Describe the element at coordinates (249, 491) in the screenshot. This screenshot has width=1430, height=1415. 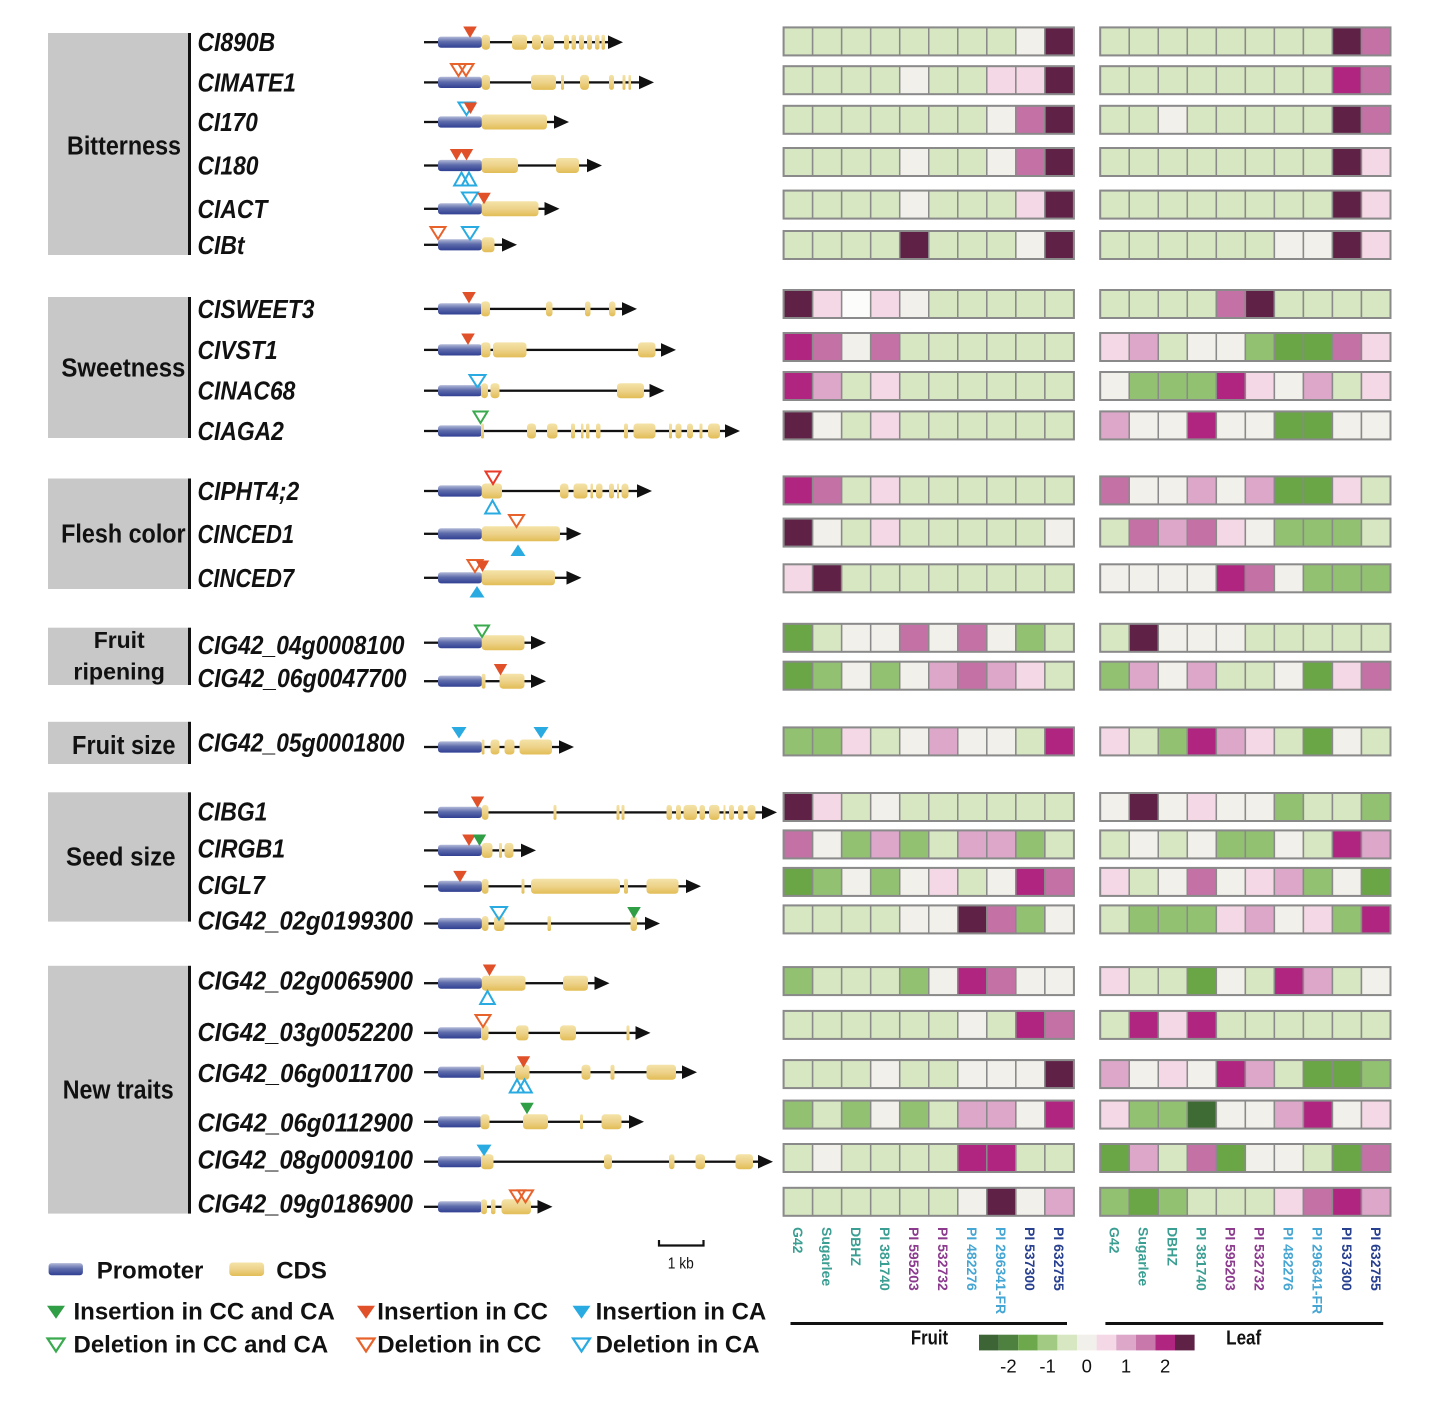
I see `svg-text: CIPHT4;2` at that location.